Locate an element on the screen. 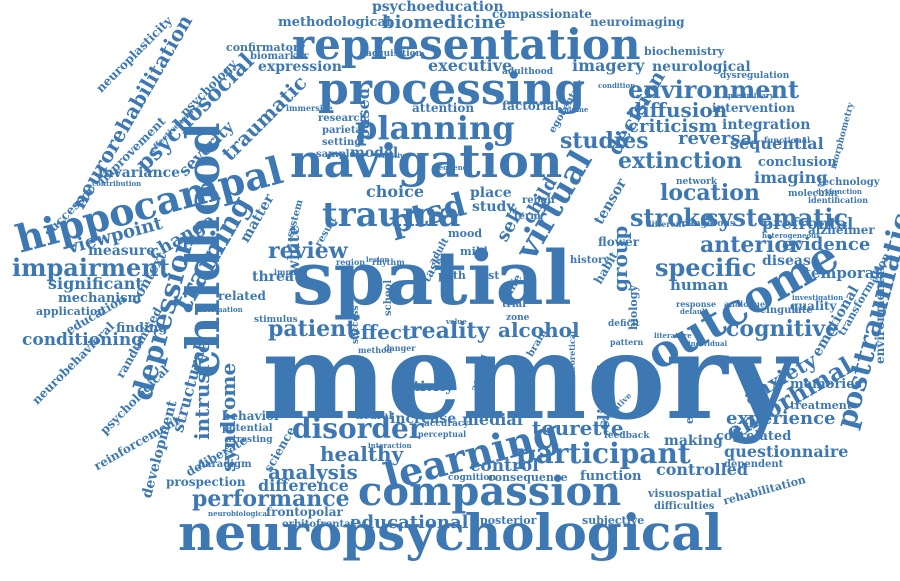  word-significant: significant is located at coordinates (95, 283).